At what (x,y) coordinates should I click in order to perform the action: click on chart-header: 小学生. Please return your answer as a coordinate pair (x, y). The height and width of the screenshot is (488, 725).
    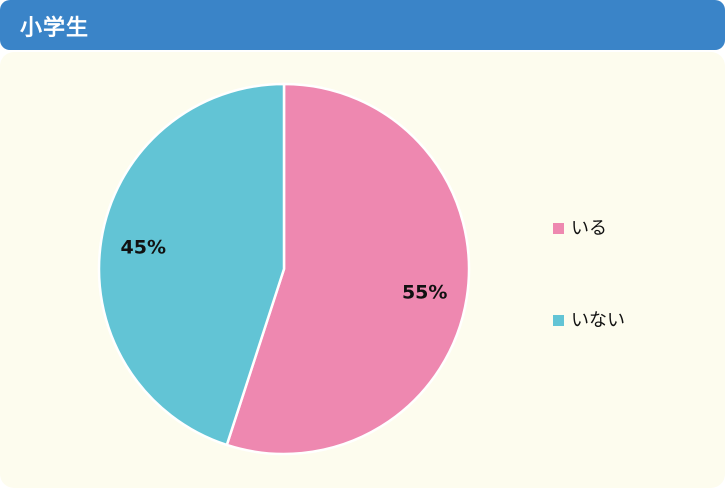
    Looking at the image, I should click on (362, 25).